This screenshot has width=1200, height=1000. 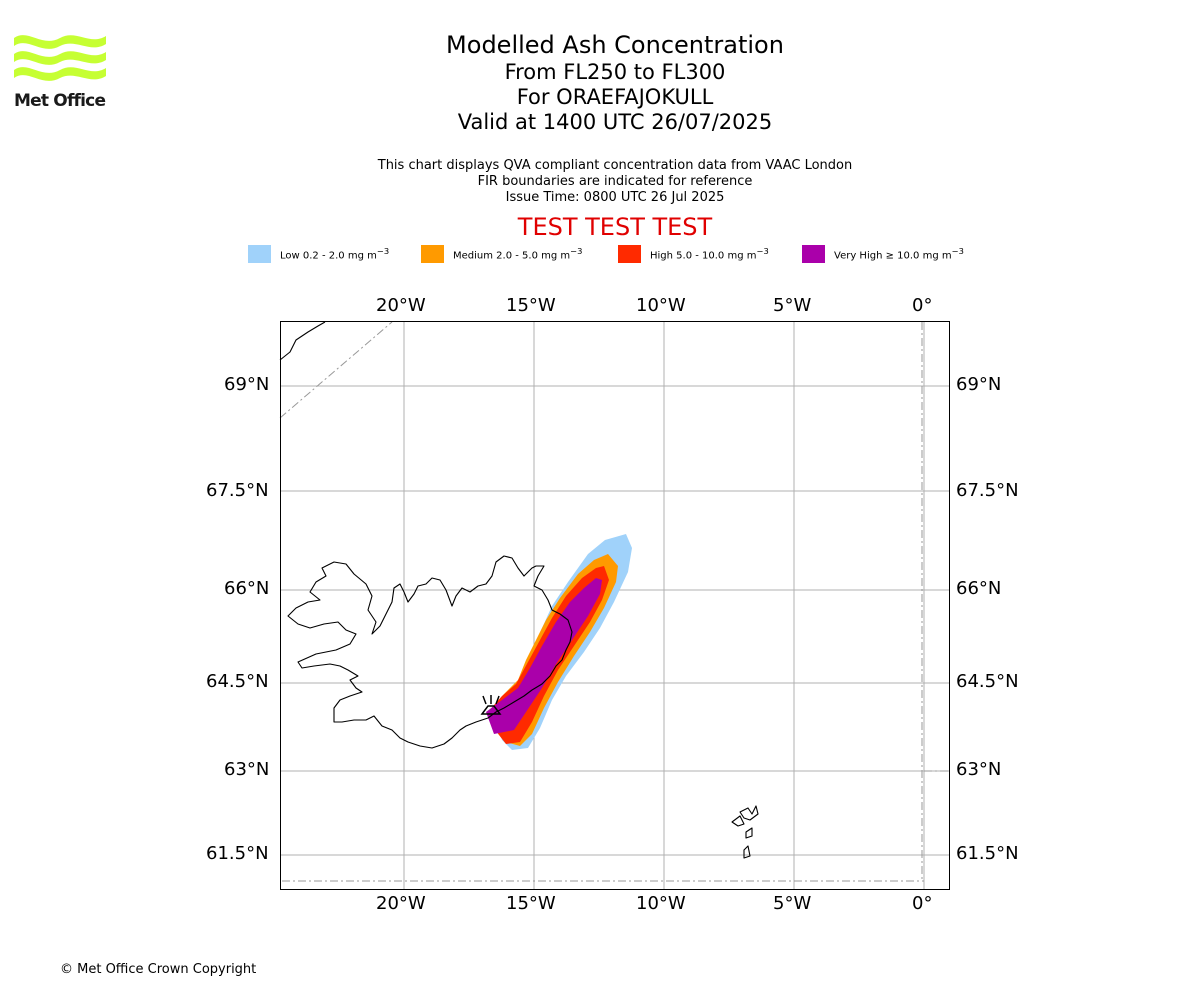 I want to click on legend-medium: Medium 2.0 - 5.0 mg m−3, so click(x=501, y=254).